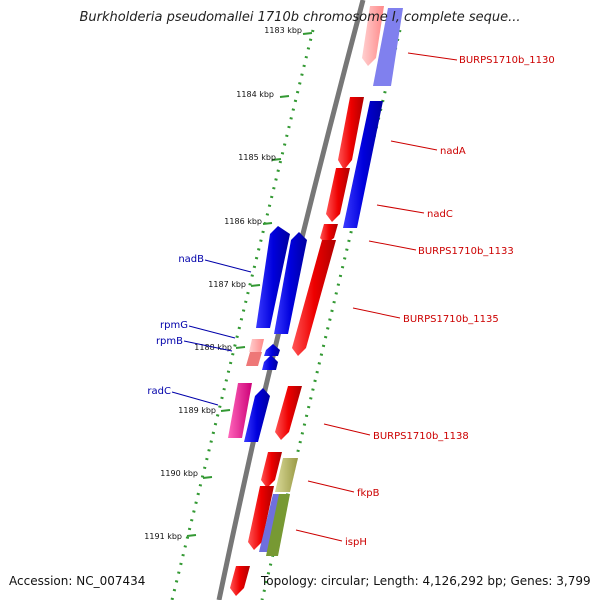 The height and width of the screenshot is (600, 600). Describe the element at coordinates (227, 284) in the screenshot. I see `tick-label: 1187 kbp` at that location.